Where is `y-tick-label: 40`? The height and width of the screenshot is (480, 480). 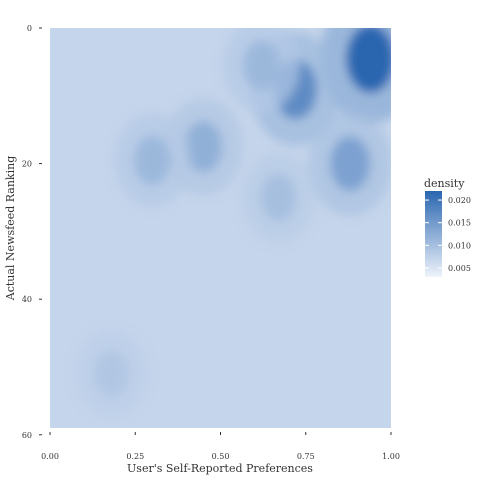
y-tick-label: 40 is located at coordinates (27, 299).